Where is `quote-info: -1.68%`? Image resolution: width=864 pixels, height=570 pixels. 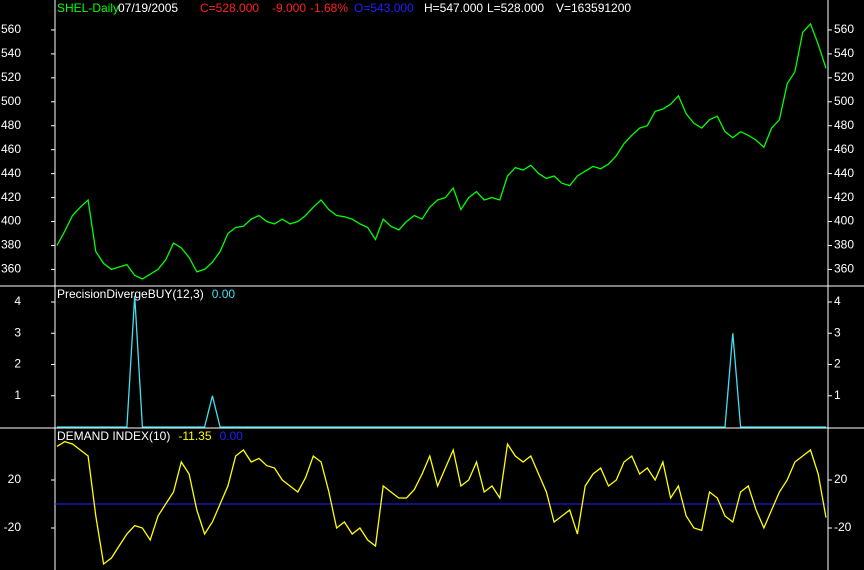 quote-info: -1.68% is located at coordinates (329, 8).